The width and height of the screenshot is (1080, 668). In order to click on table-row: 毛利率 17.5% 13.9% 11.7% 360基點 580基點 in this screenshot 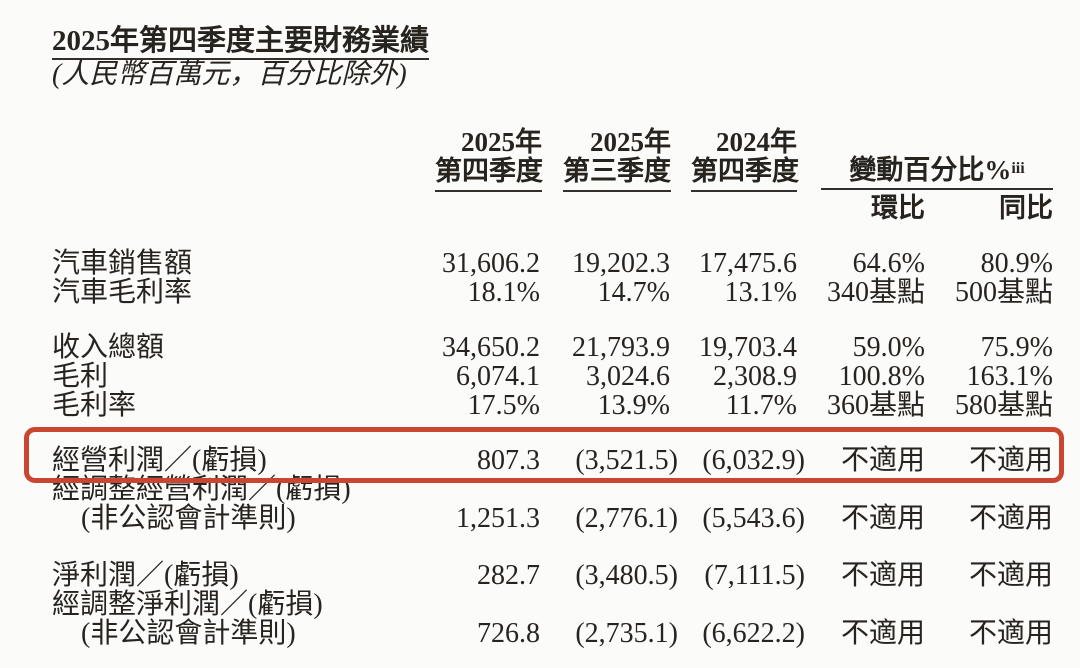, I will do `click(552, 405)`.